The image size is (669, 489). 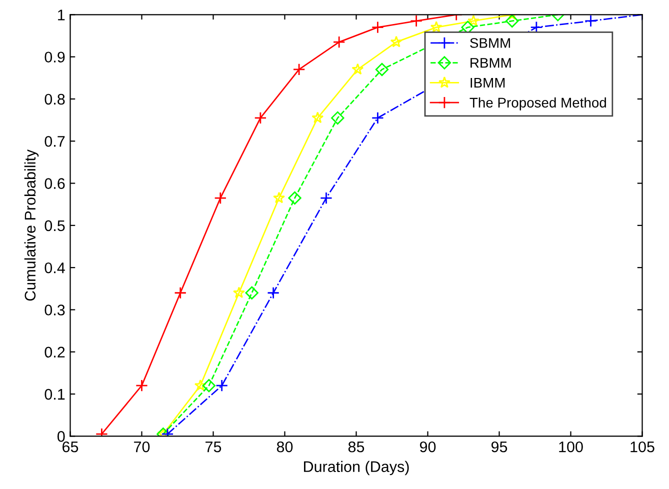 I want to click on y-tick-label: 0.3, so click(x=54, y=310).